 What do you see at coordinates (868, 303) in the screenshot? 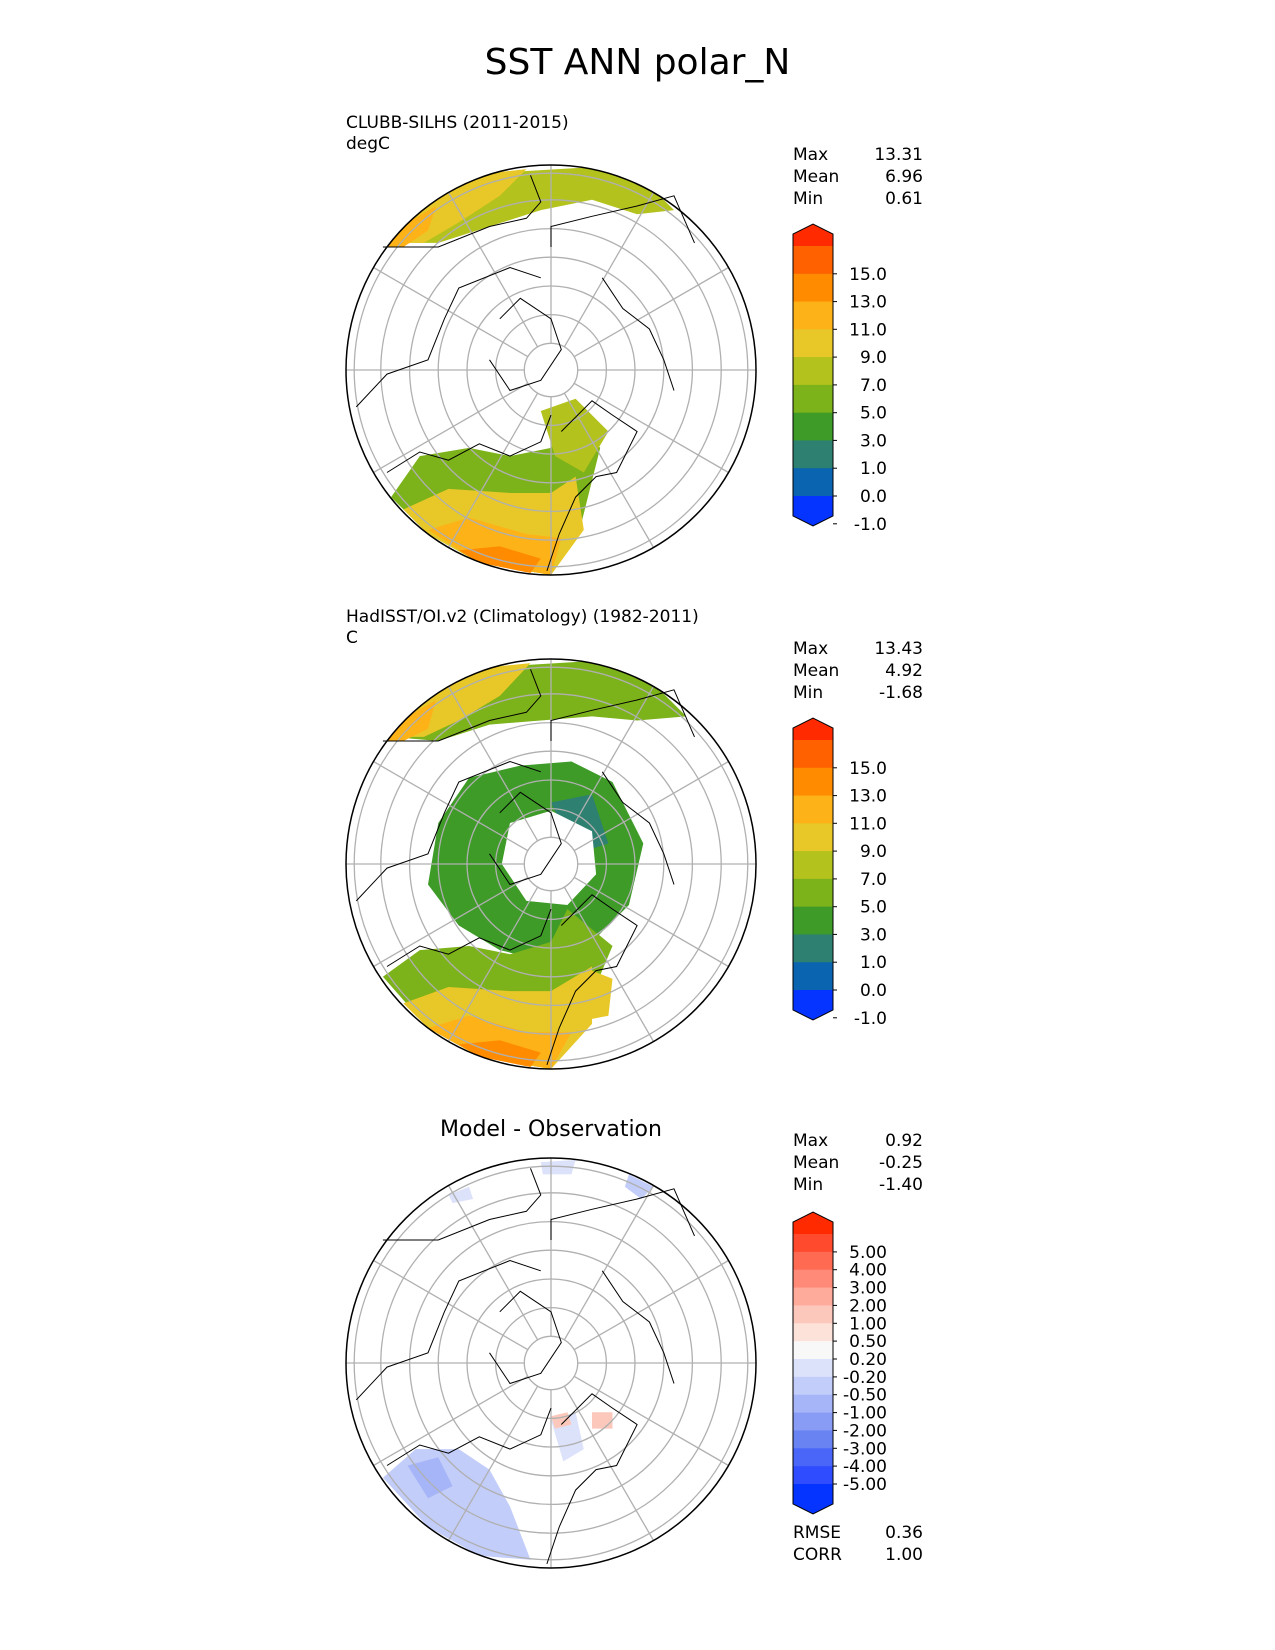
I see `colorbar-tick-label: 13.0` at bounding box center [868, 303].